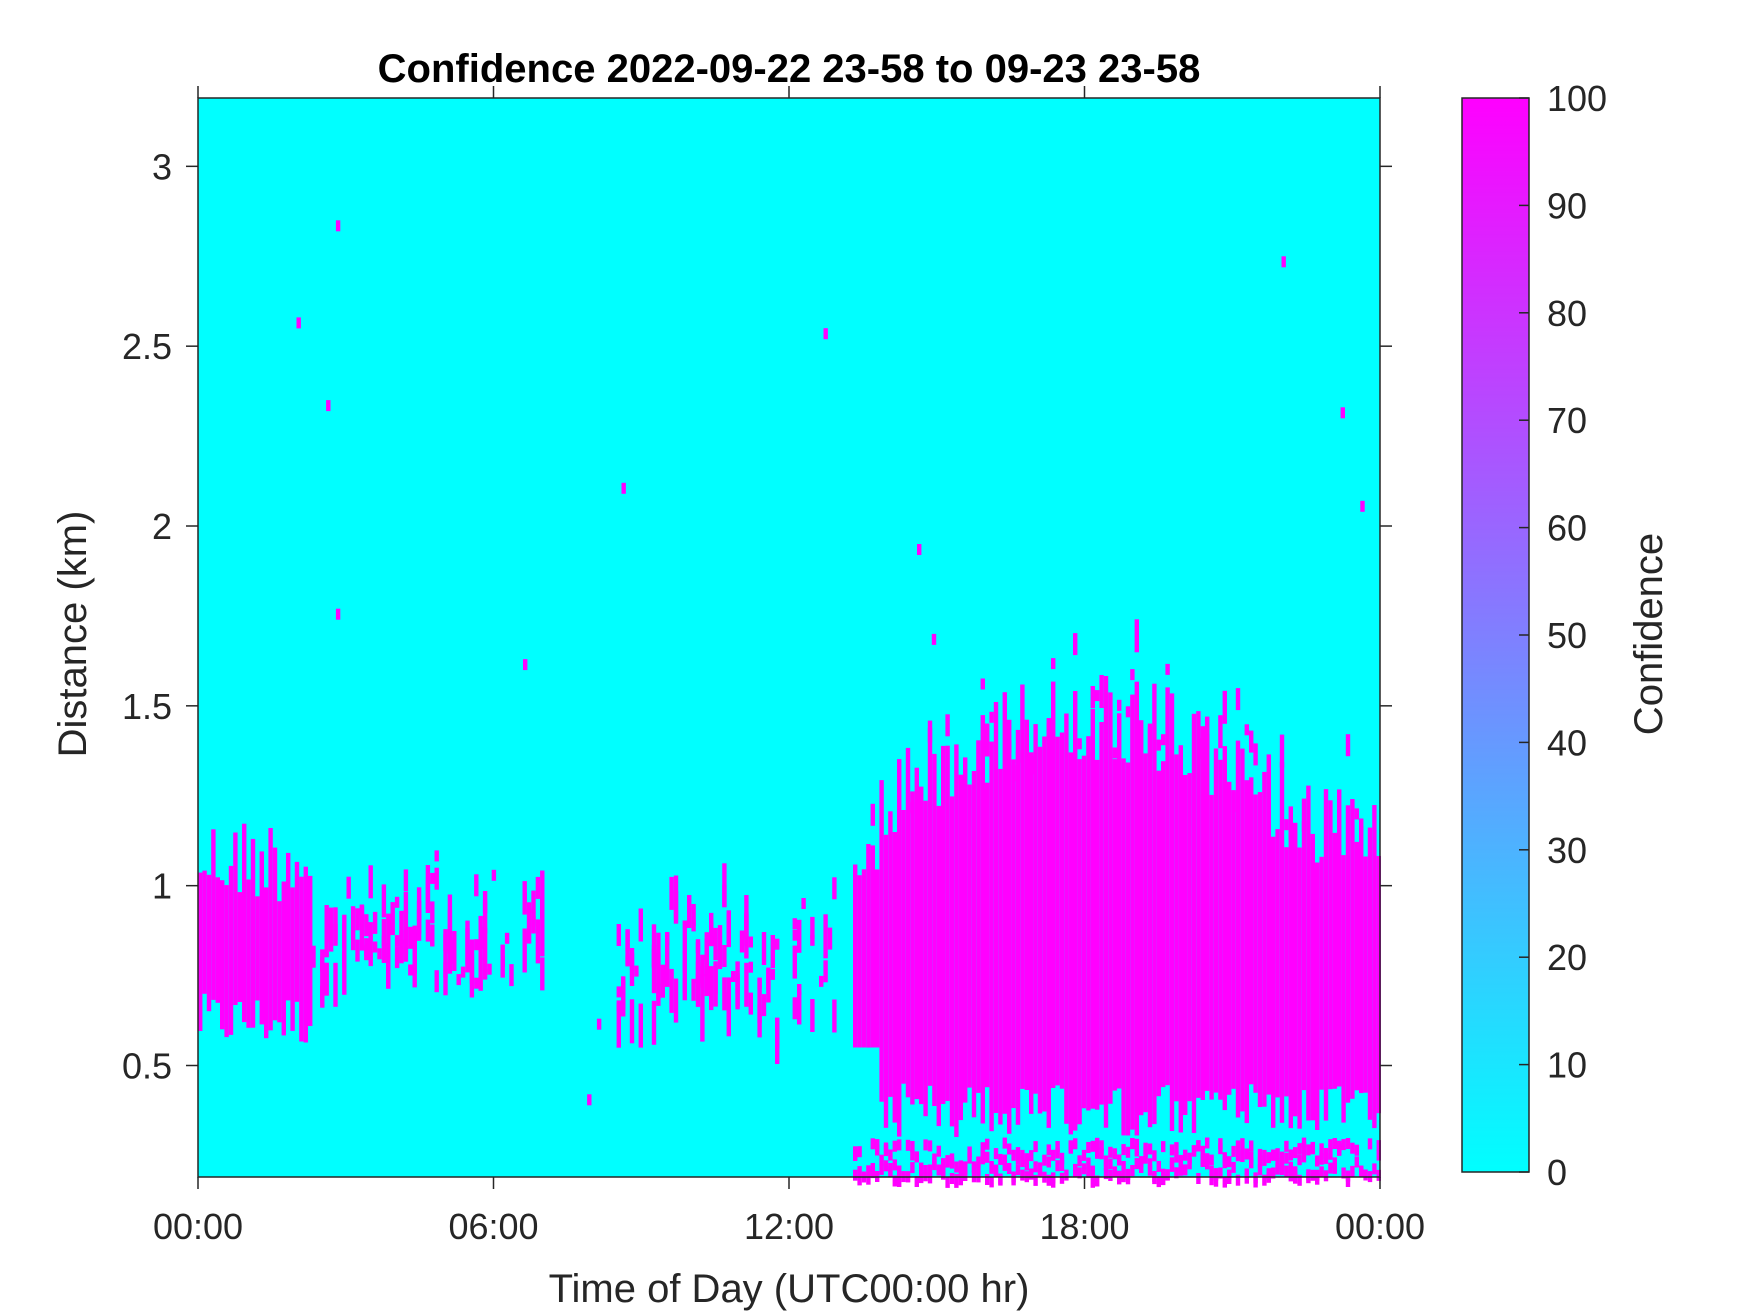 The image size is (1750, 1313). I want to click on x-tick-label: 18:00, so click(1084, 1226).